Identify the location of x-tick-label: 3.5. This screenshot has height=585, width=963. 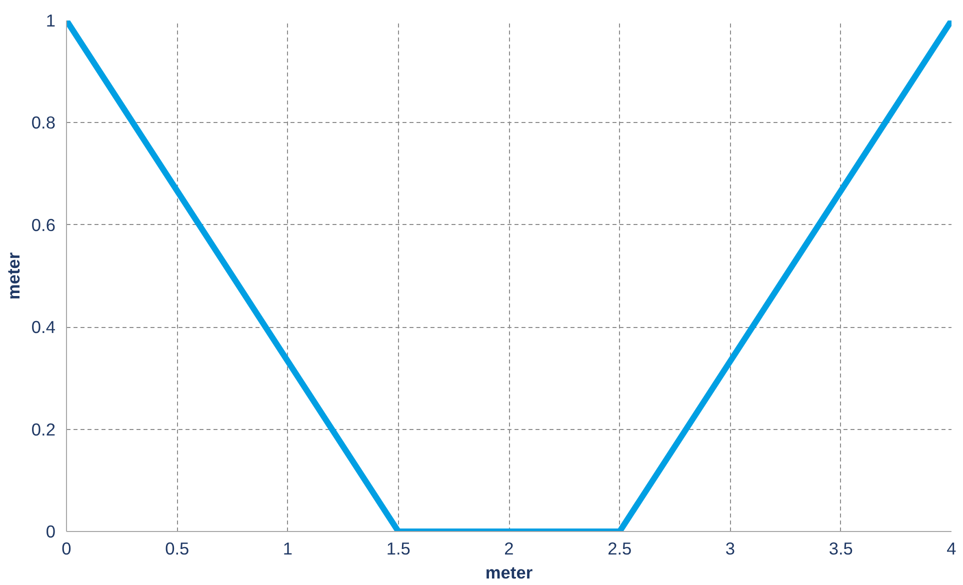
(840, 548).